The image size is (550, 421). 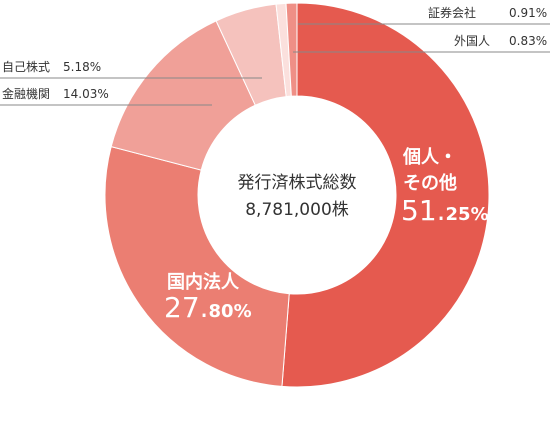 I want to click on callout-securities-name: 証券会社, so click(x=452, y=12).